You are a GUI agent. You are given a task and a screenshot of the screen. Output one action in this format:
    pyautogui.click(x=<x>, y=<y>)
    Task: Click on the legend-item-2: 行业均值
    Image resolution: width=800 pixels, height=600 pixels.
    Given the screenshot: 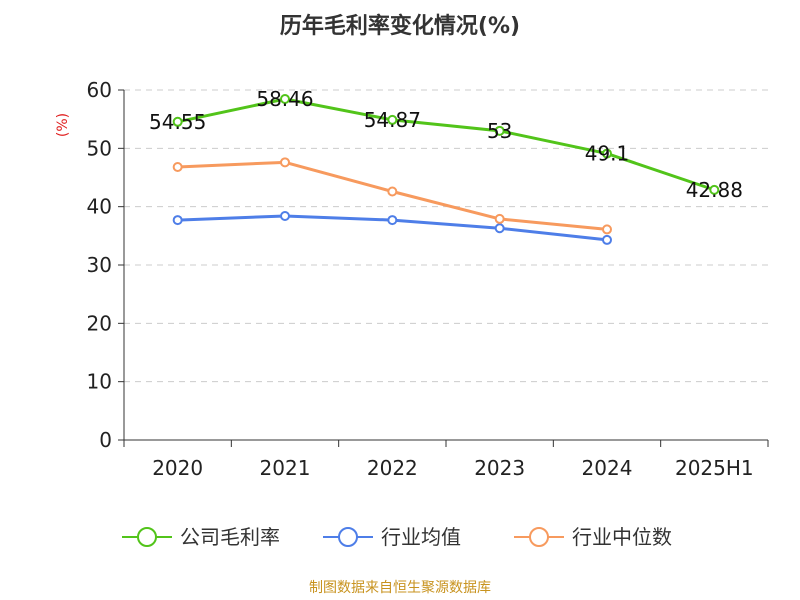 What is the action you would take?
    pyautogui.click(x=392, y=537)
    